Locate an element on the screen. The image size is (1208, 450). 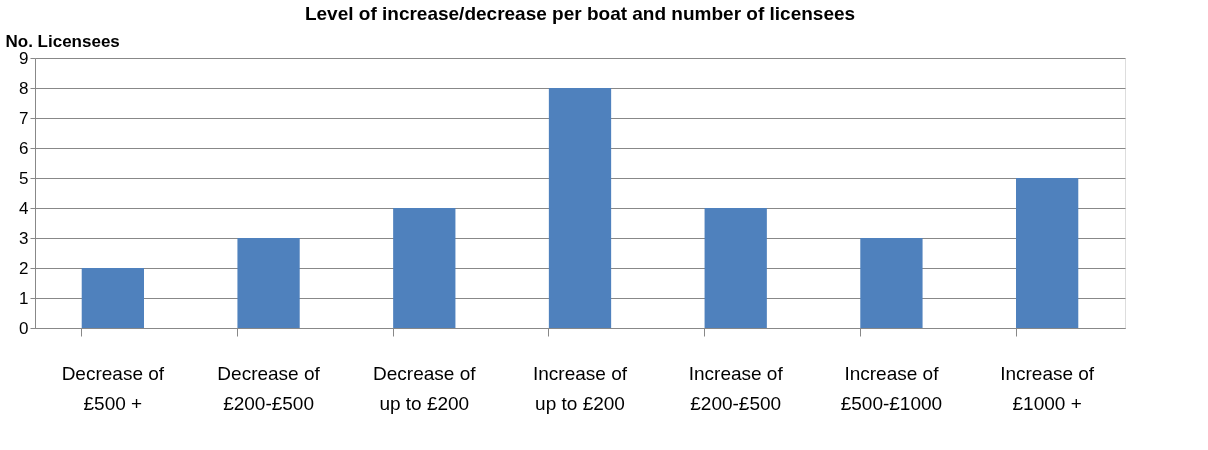
x-tick-label: Increase of £1000 + is located at coordinates (1047, 388).